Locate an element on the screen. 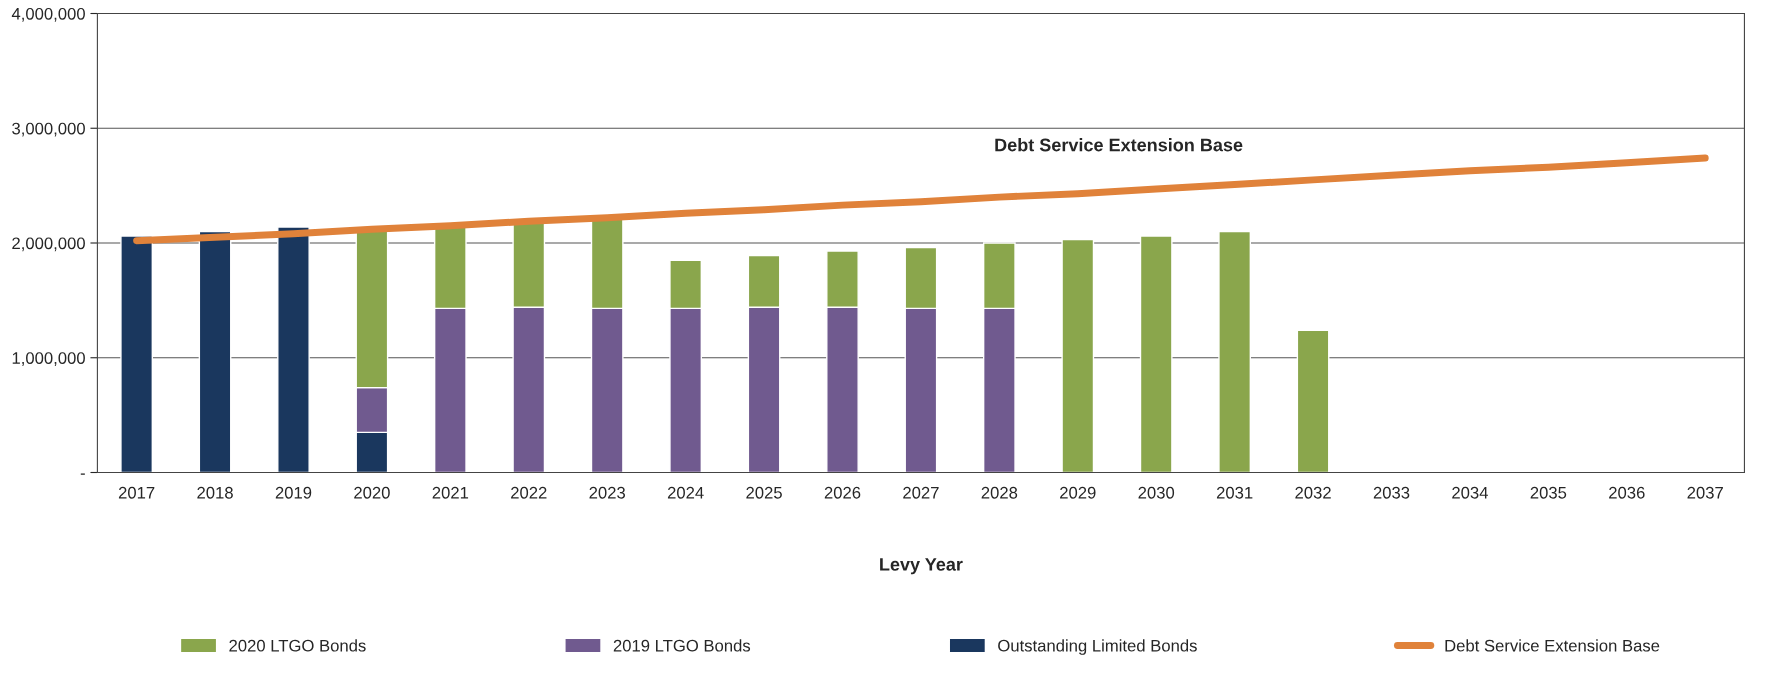  x-tick-label: 2029 is located at coordinates (1078, 492).